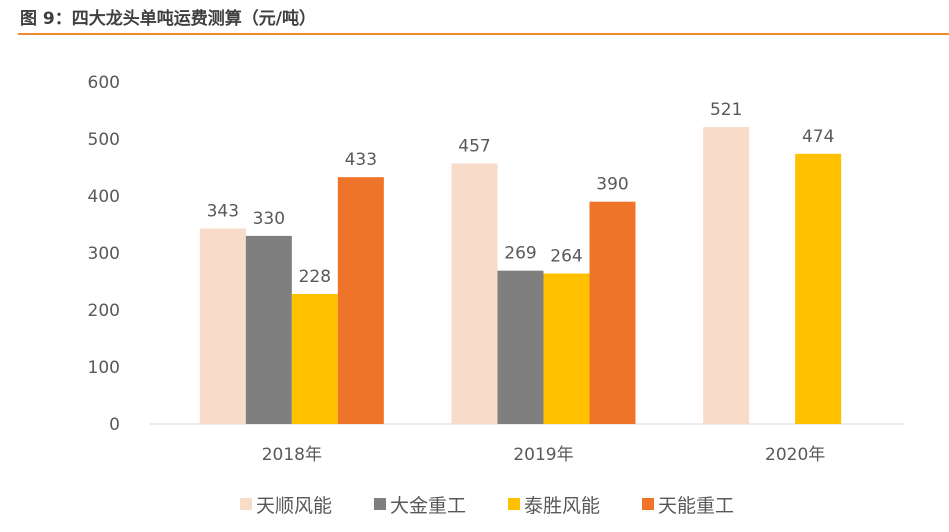 This screenshot has width=949, height=532. I want to click on data-label: 390, so click(612, 185).